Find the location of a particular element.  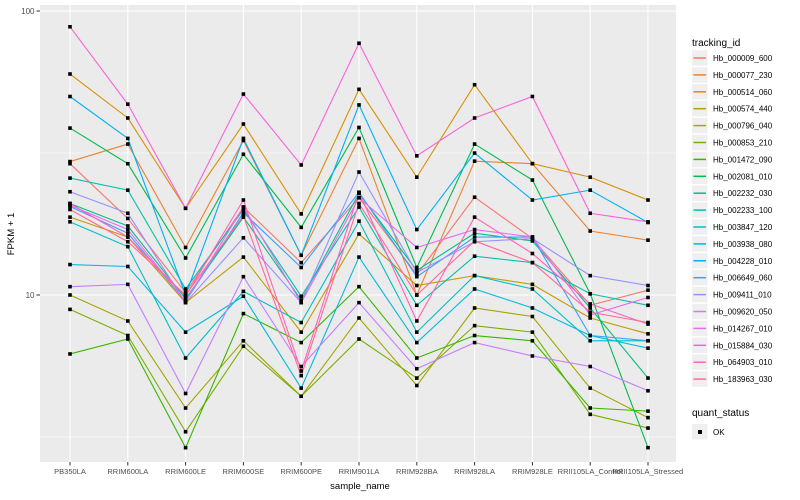

legend-label: Hb_009620_050 is located at coordinates (743, 312).